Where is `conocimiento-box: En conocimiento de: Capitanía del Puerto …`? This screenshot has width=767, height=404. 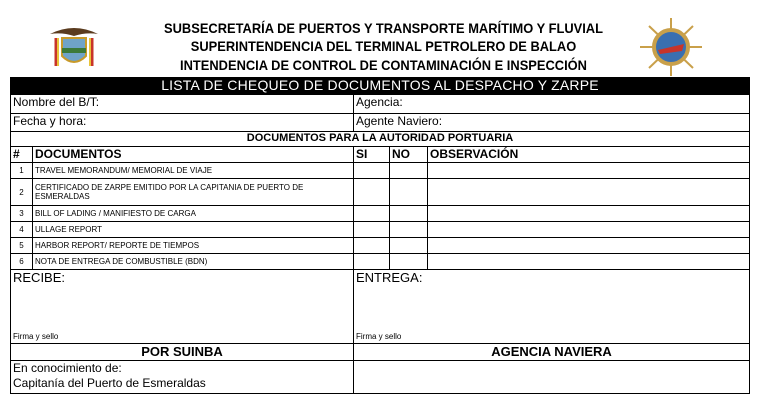 conocimiento-box: En conocimiento de: Capitanía del Puerto … is located at coordinates (182, 377).